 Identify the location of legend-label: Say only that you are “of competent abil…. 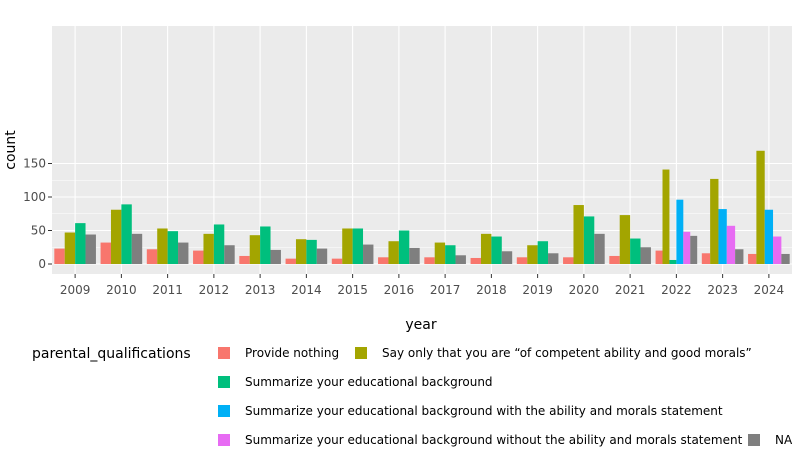
(567, 353).